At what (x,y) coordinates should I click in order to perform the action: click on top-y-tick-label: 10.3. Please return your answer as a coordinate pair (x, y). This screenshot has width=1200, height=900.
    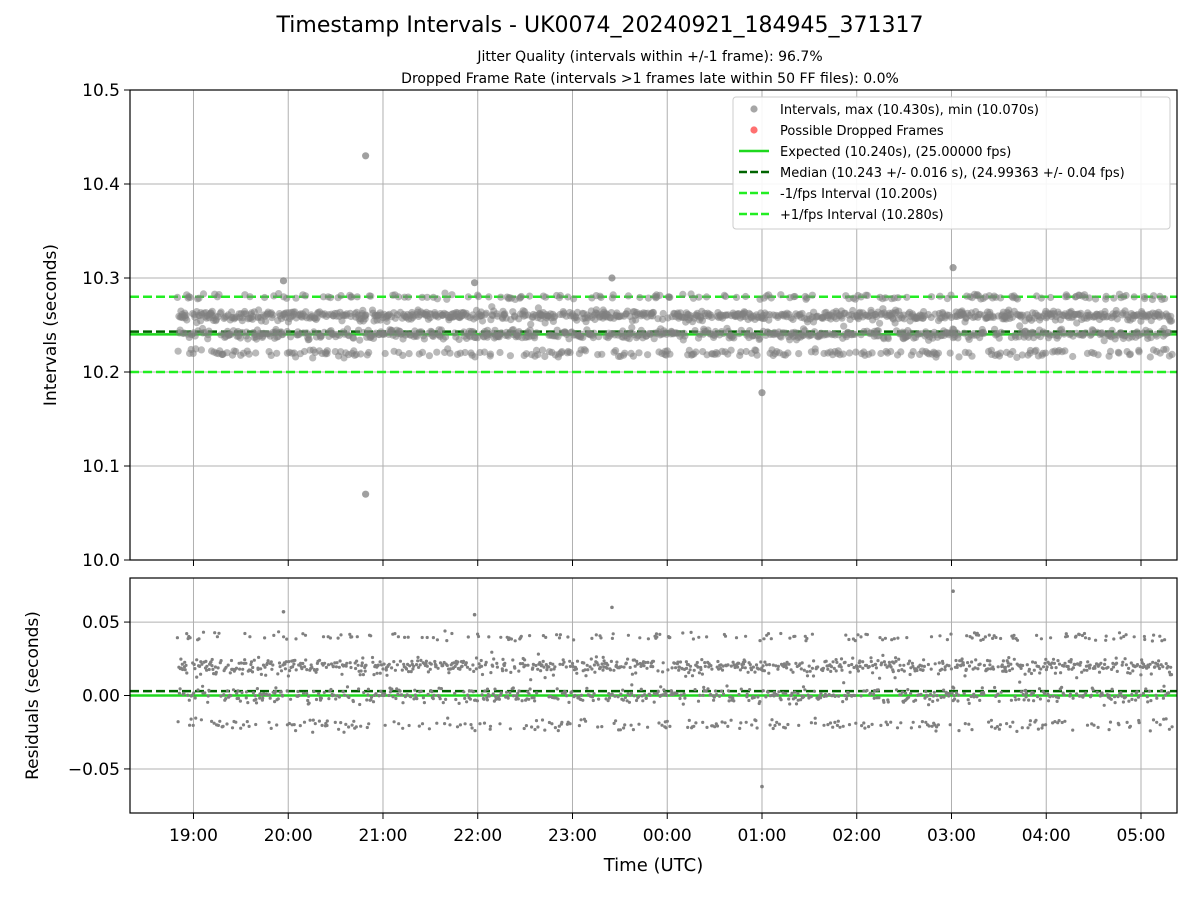
    Looking at the image, I should click on (101, 279).